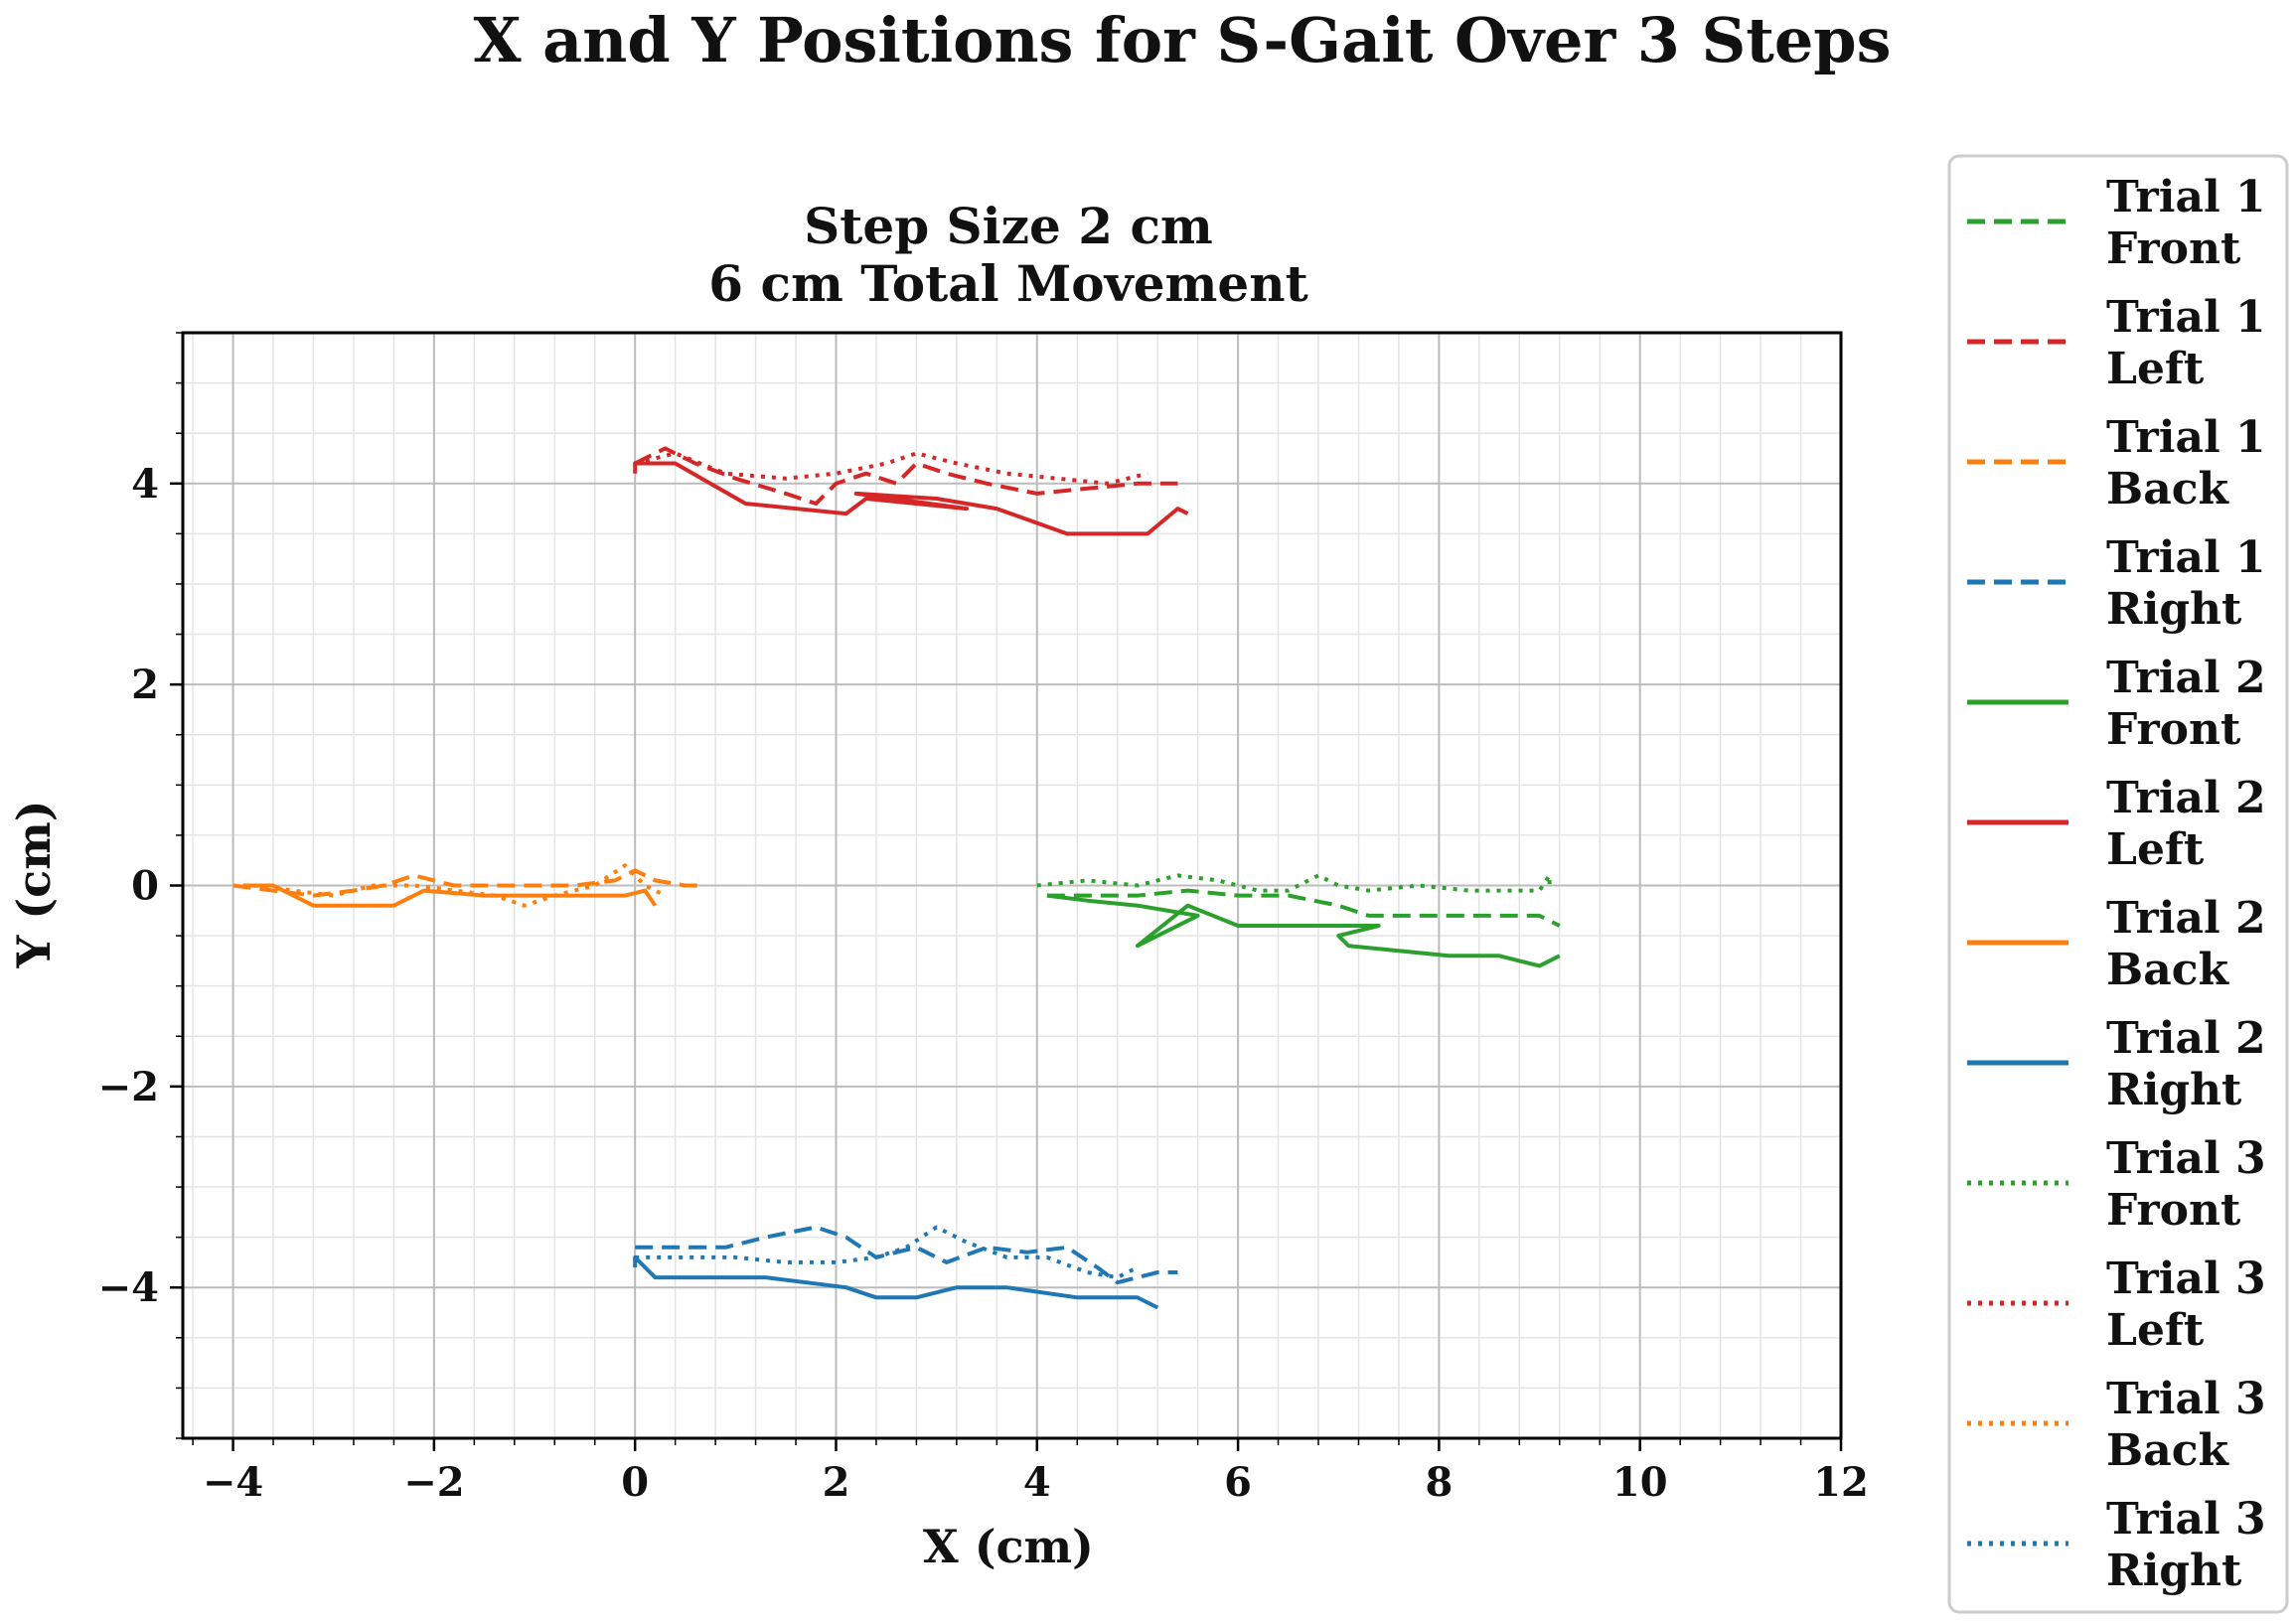 The height and width of the screenshot is (1622, 2296). I want to click on x-axis-label: X (cm), so click(1008, 1546).